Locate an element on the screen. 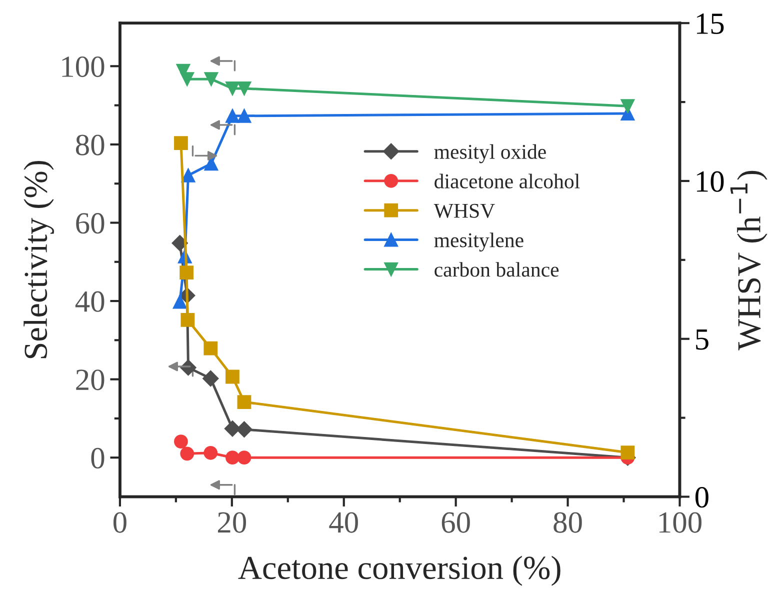 Image resolution: width=784 pixels, height=608 pixels. y-tick-label: 0 is located at coordinates (97, 458).